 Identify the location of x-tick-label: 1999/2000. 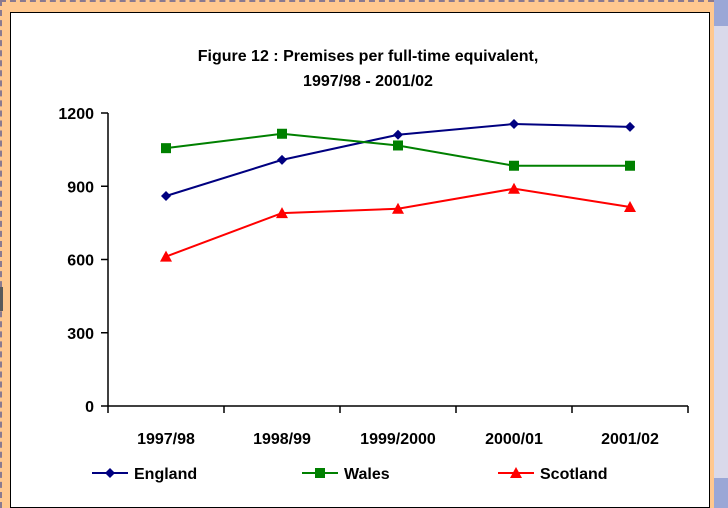
(398, 439).